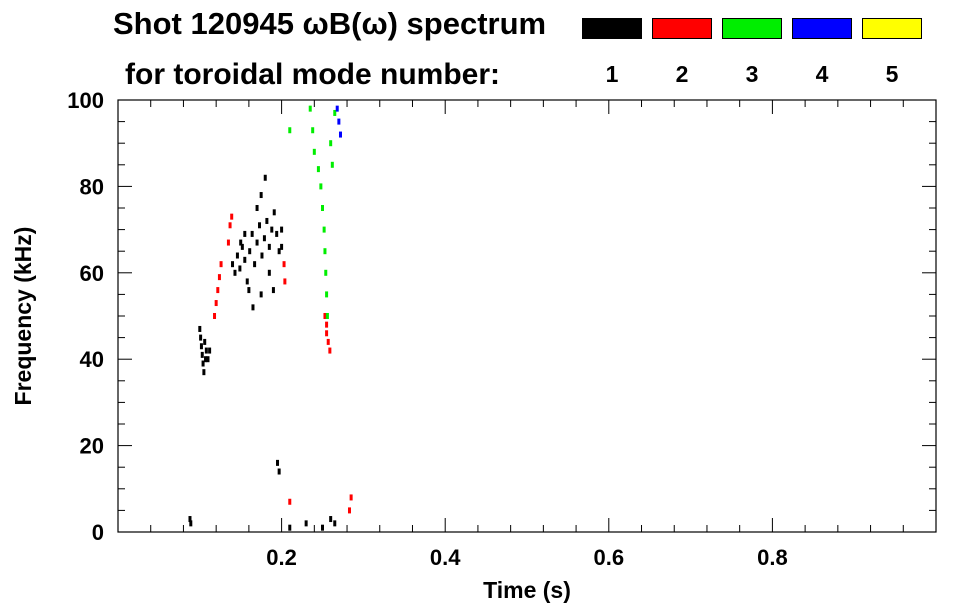 The image size is (963, 615). I want to click on legend-label-mode-1: 1, so click(612, 74).